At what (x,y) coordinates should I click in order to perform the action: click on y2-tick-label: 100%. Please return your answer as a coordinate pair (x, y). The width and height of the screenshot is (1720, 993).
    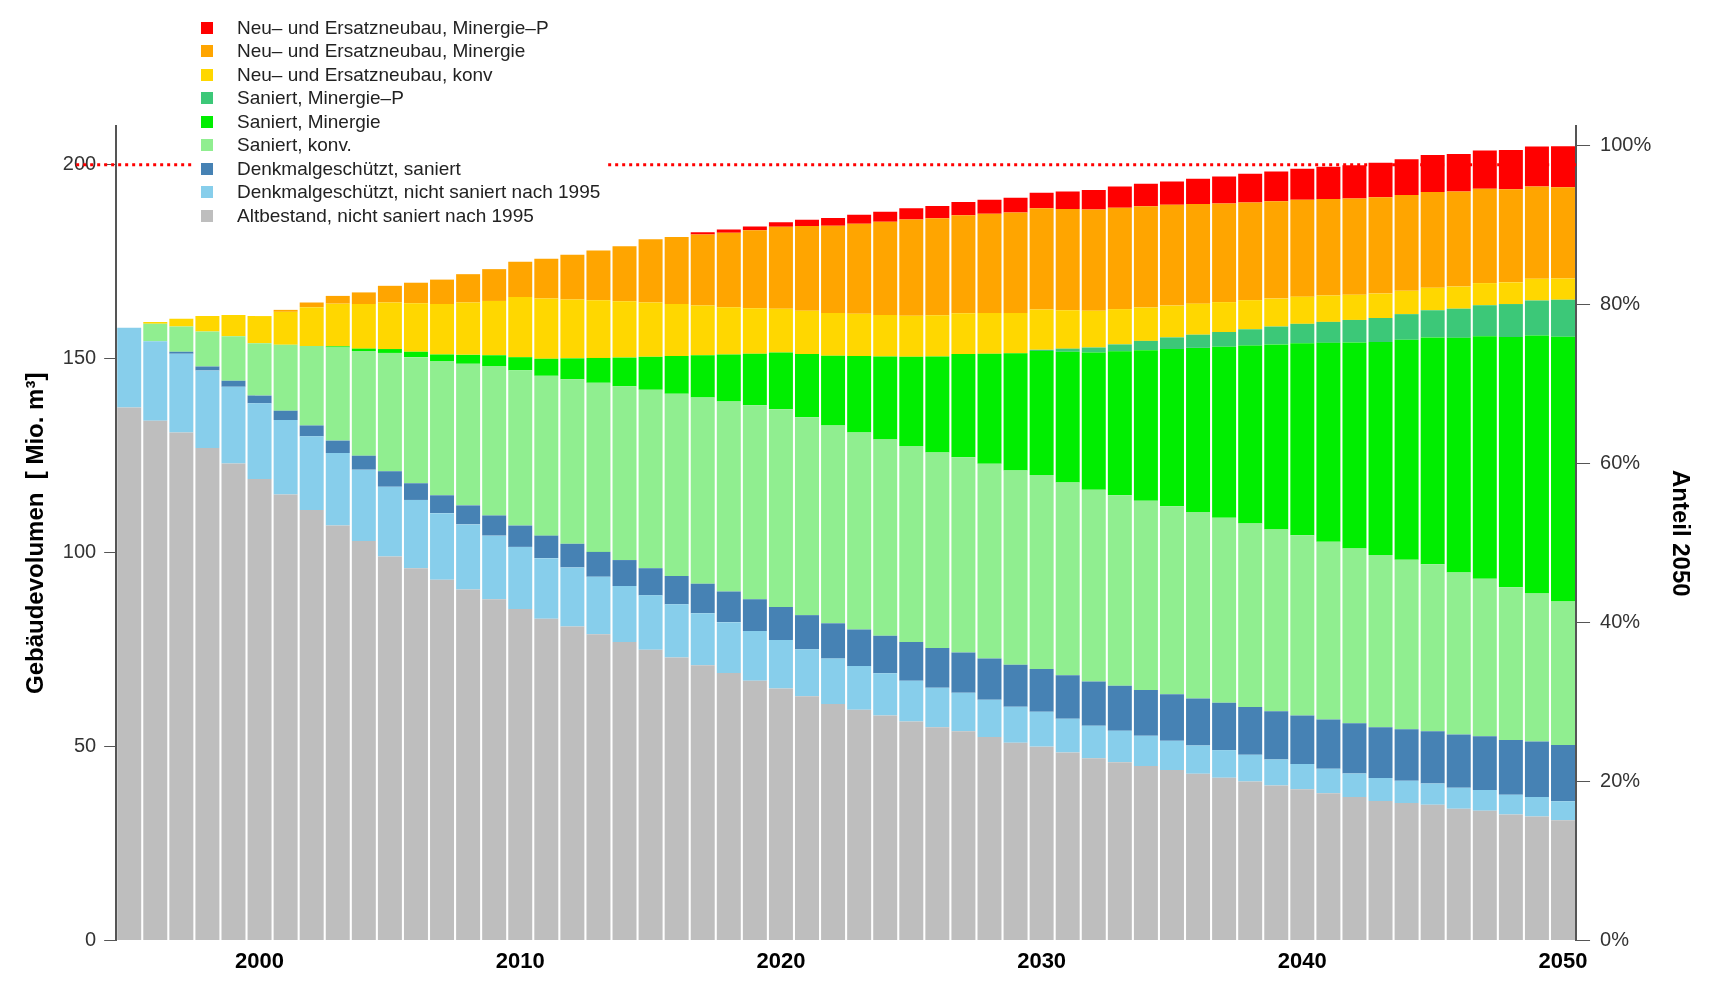
    Looking at the image, I should click on (1626, 143).